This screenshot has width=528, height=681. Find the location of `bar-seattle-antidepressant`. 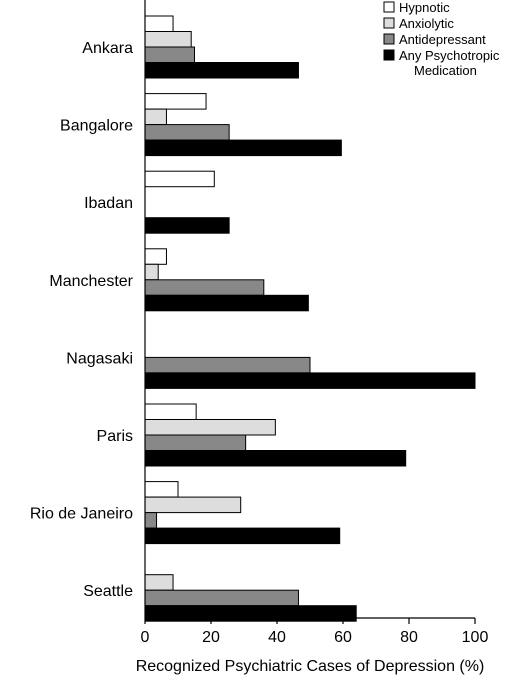

bar-seattle-antidepressant is located at coordinates (221, 598).